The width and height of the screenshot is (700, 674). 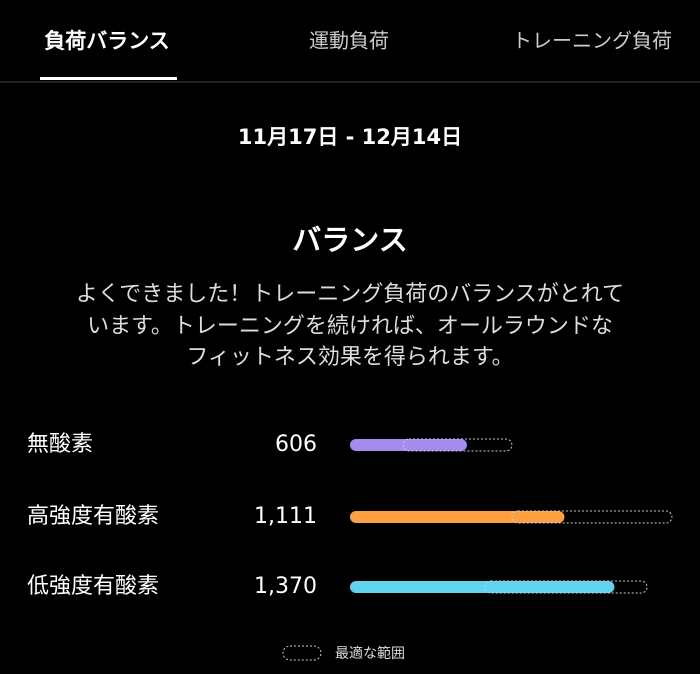 What do you see at coordinates (350, 137) in the screenshot?
I see `date-range: 11月17日 - 12月14日` at bounding box center [350, 137].